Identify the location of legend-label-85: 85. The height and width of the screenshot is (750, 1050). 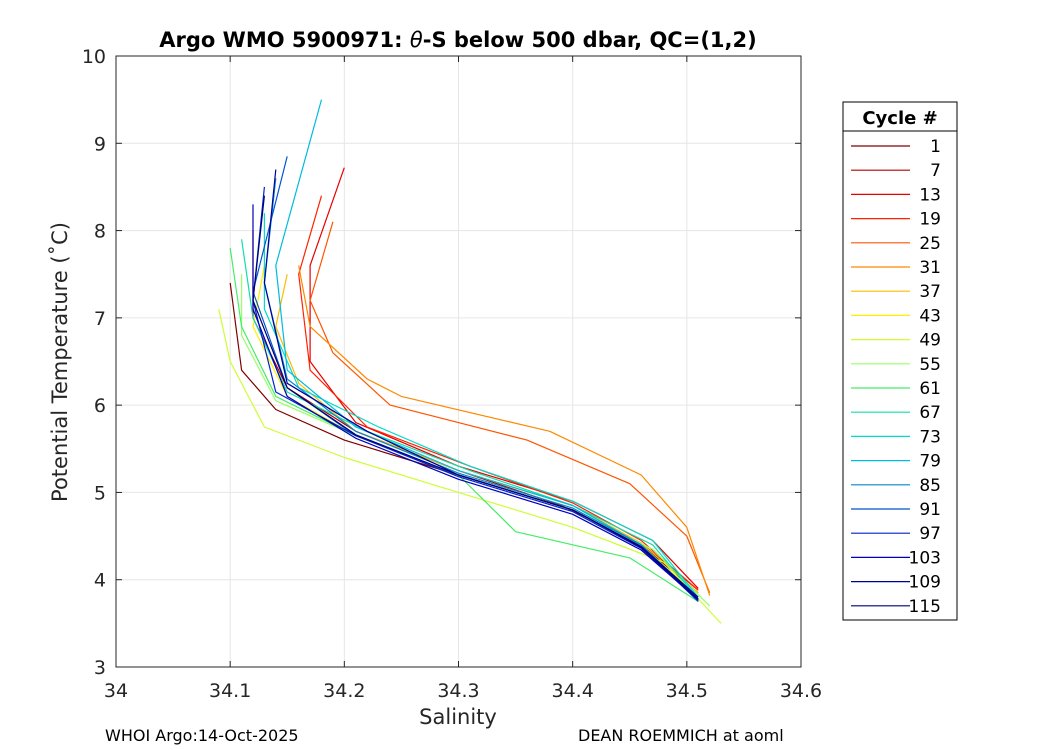
(930, 486).